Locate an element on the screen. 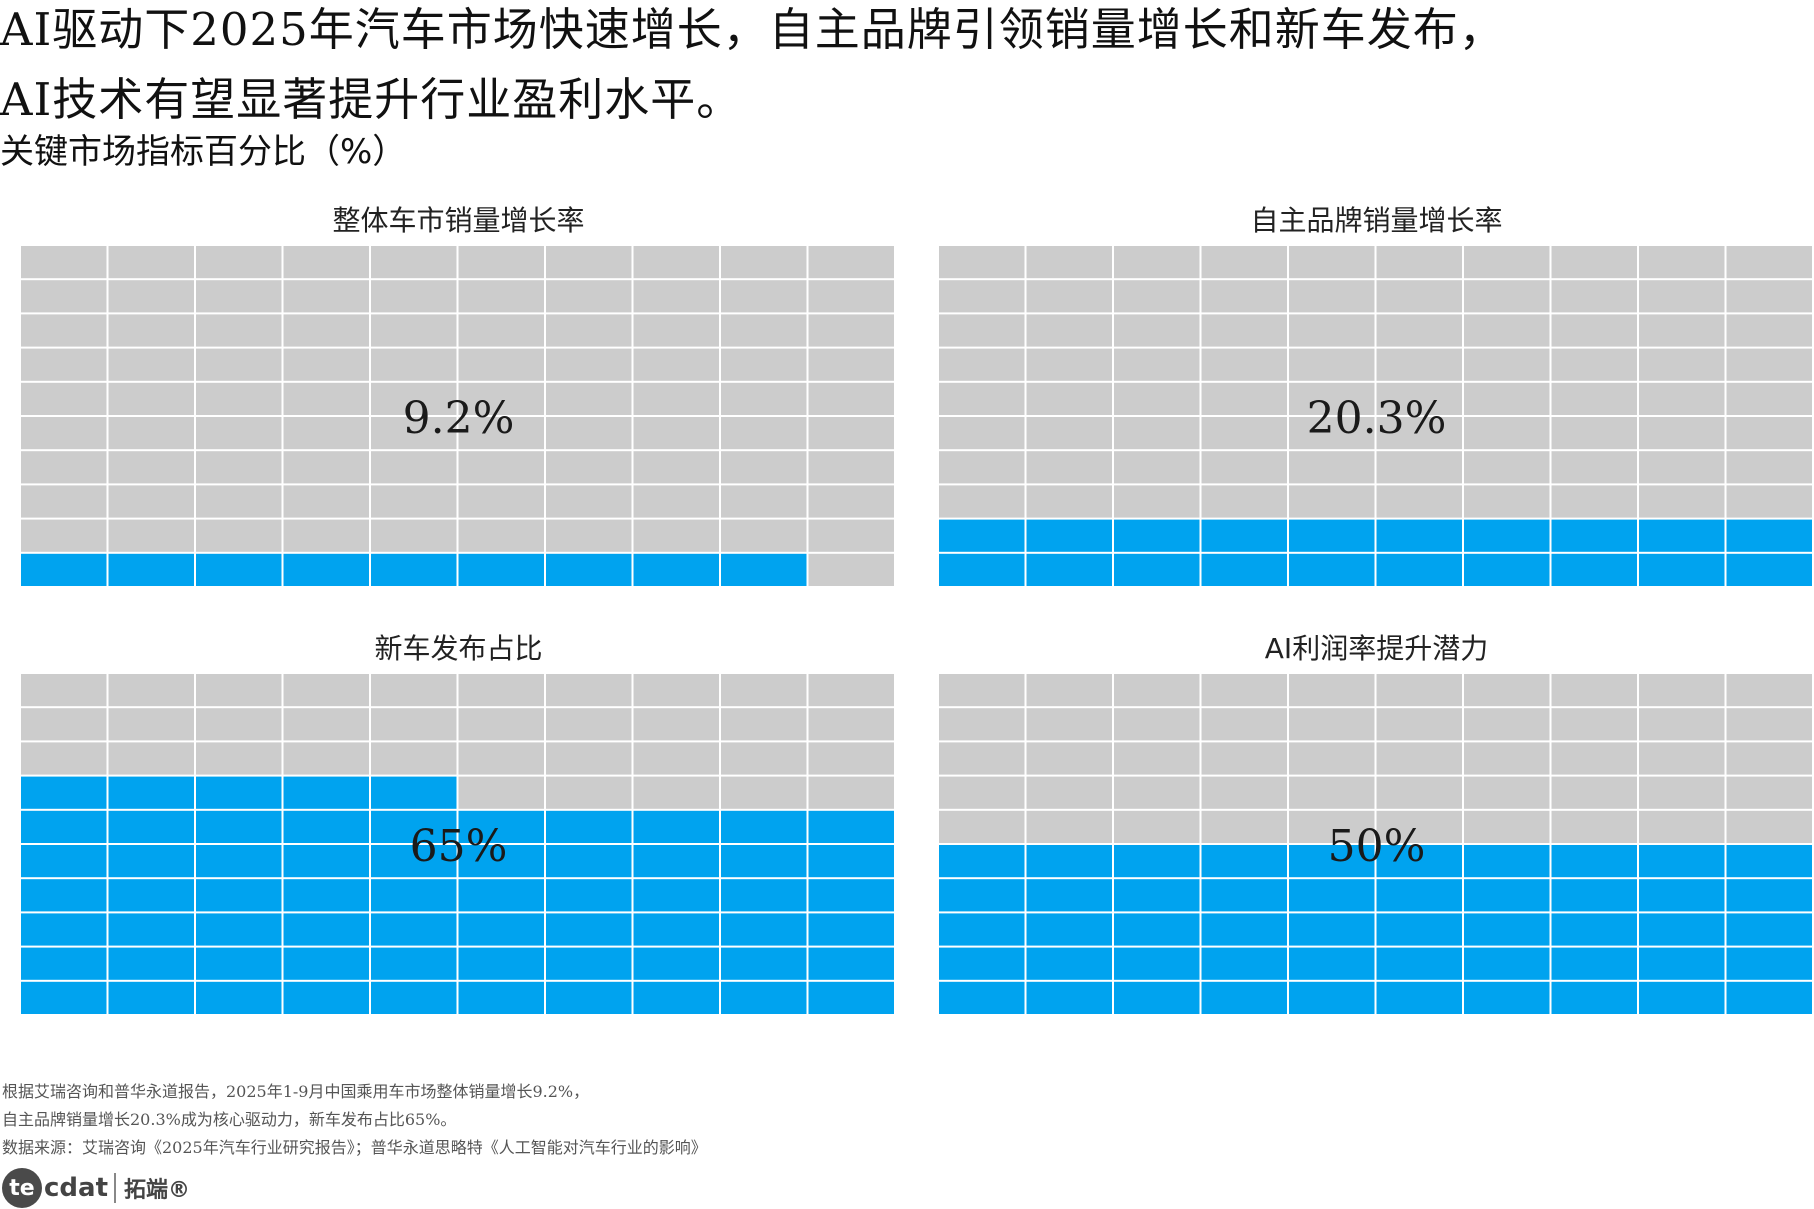 The width and height of the screenshot is (1814, 1209). waffle-title: AI利润率提升潜力 is located at coordinates (1376, 648).